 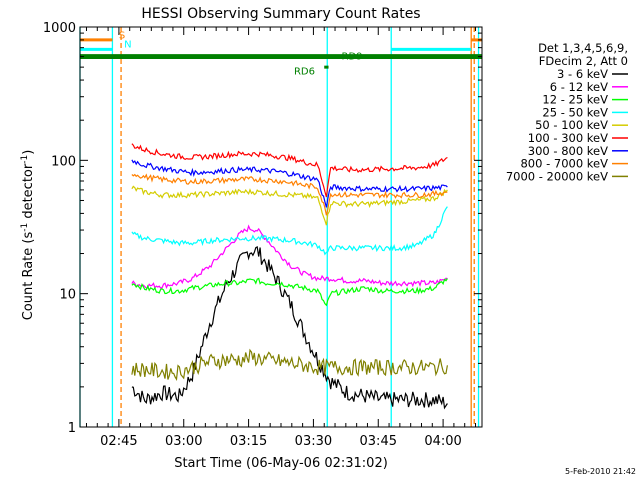 I want to click on legend-label-8: 7000 - 20000 keV, so click(x=557, y=176).